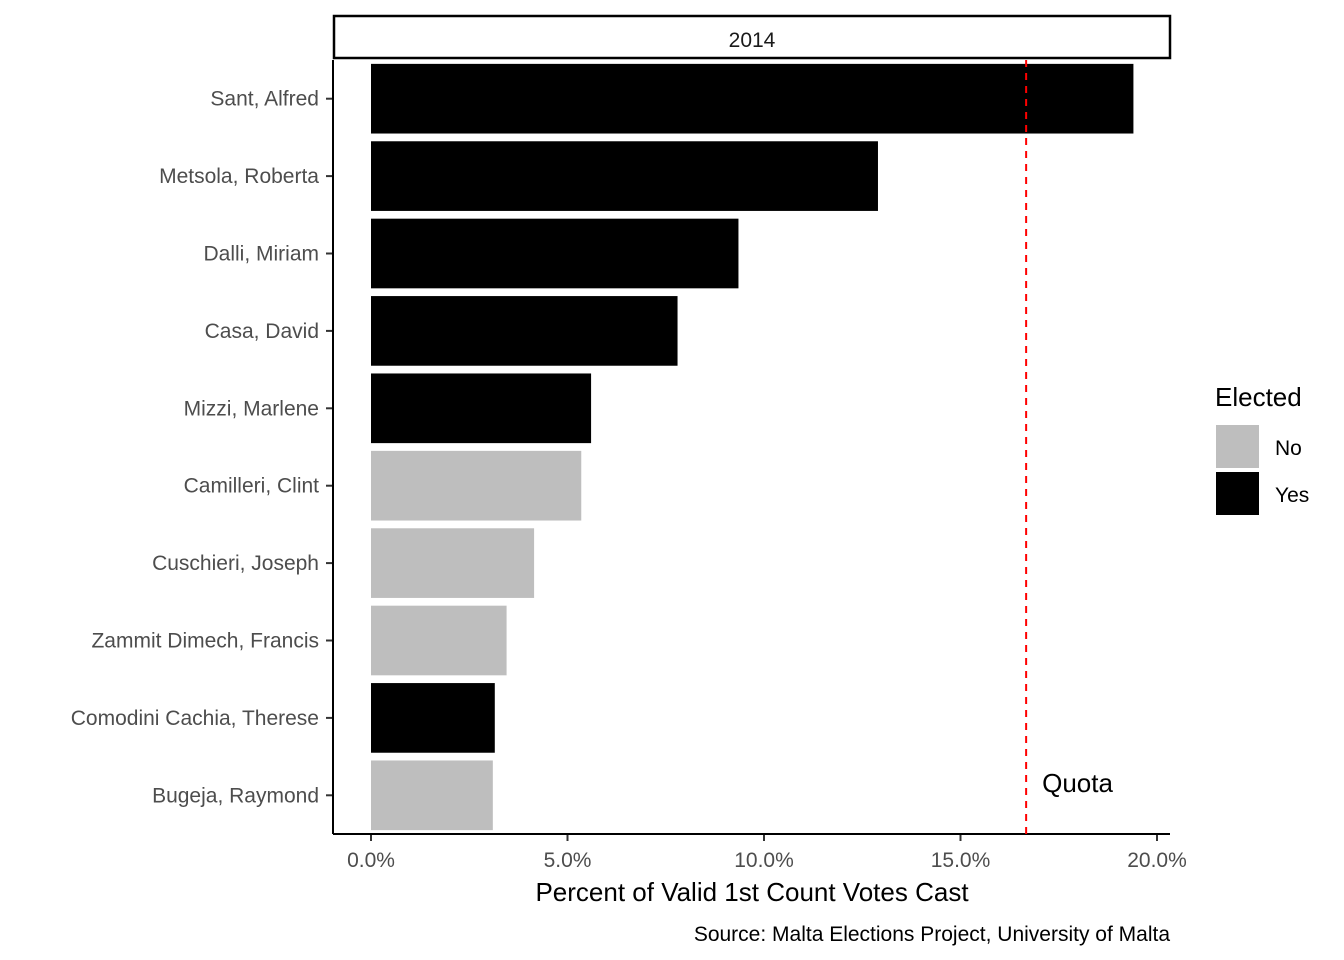 The width and height of the screenshot is (1344, 960). I want to click on y-tick-label: Mizzi, Marlene, so click(251, 408).